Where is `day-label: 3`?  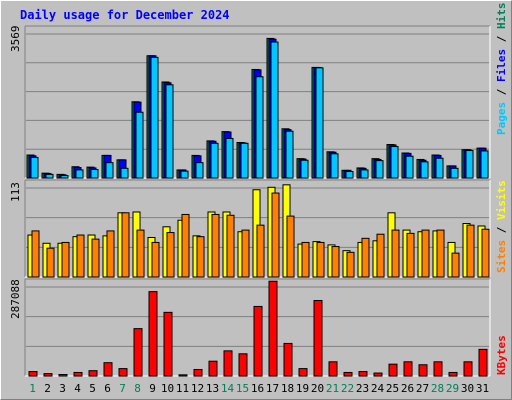 day-label: 3 is located at coordinates (62, 388).